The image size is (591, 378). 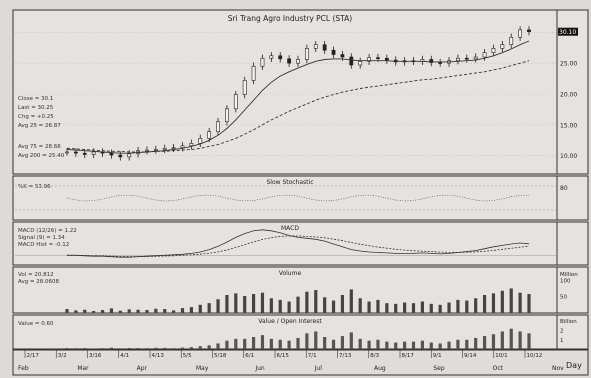 What do you see at coordinates (568, 31) in the screenshot?
I see `last-price-marker` at bounding box center [568, 31].